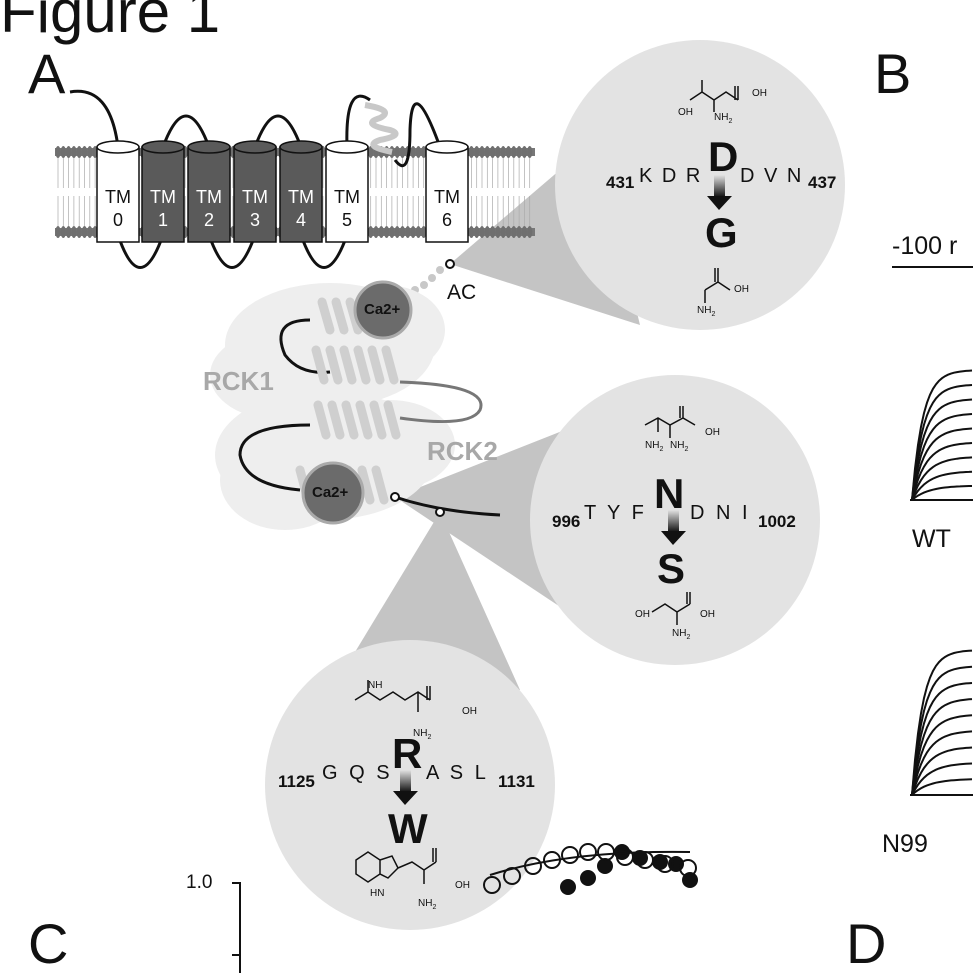 The height and width of the screenshot is (975, 973). I want to click on d434g-wt-residue: D, so click(723, 156).